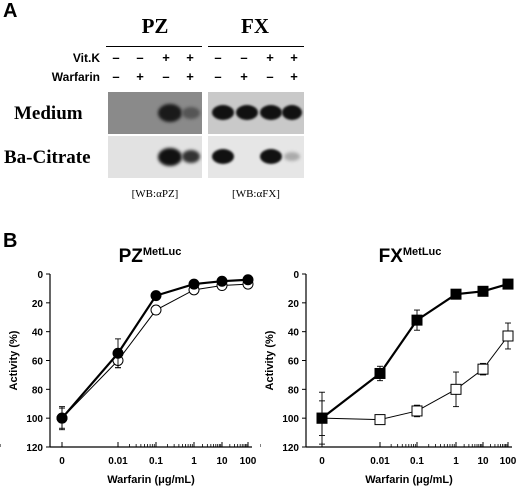 This screenshot has width=520, height=491. What do you see at coordinates (75, 77) in the screenshot?
I see `treatment-label-warfarin: Warfarin` at bounding box center [75, 77].